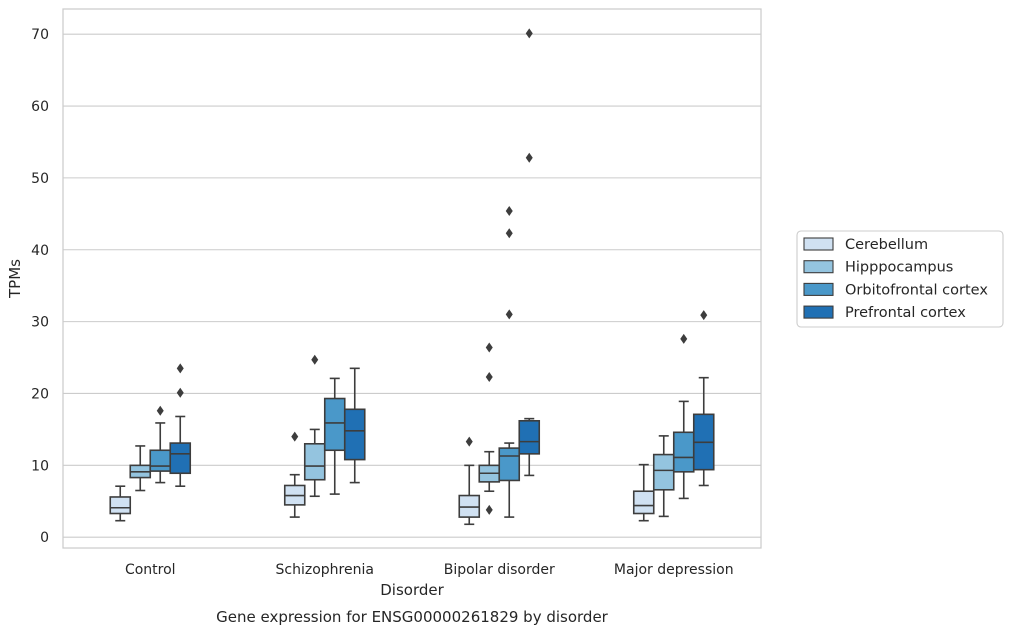 This screenshot has width=1013, height=638. I want to click on y-tick-label: 70, so click(40, 35).